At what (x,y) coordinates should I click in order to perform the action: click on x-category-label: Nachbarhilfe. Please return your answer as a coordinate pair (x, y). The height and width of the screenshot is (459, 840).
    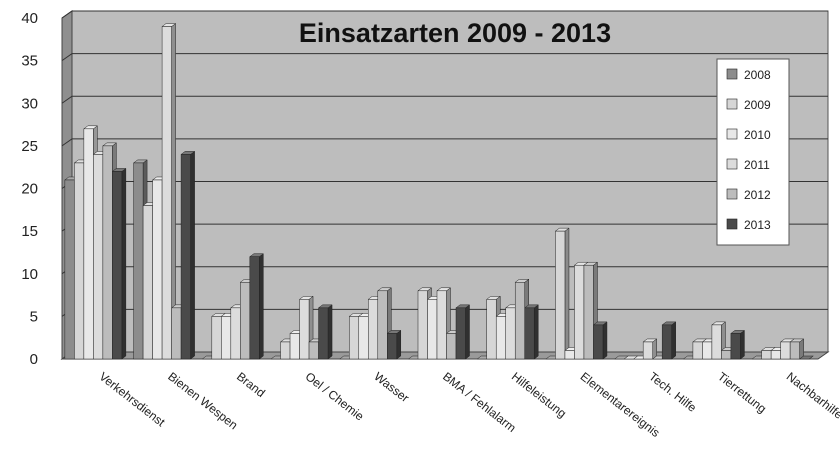
    Looking at the image, I should click on (812, 395).